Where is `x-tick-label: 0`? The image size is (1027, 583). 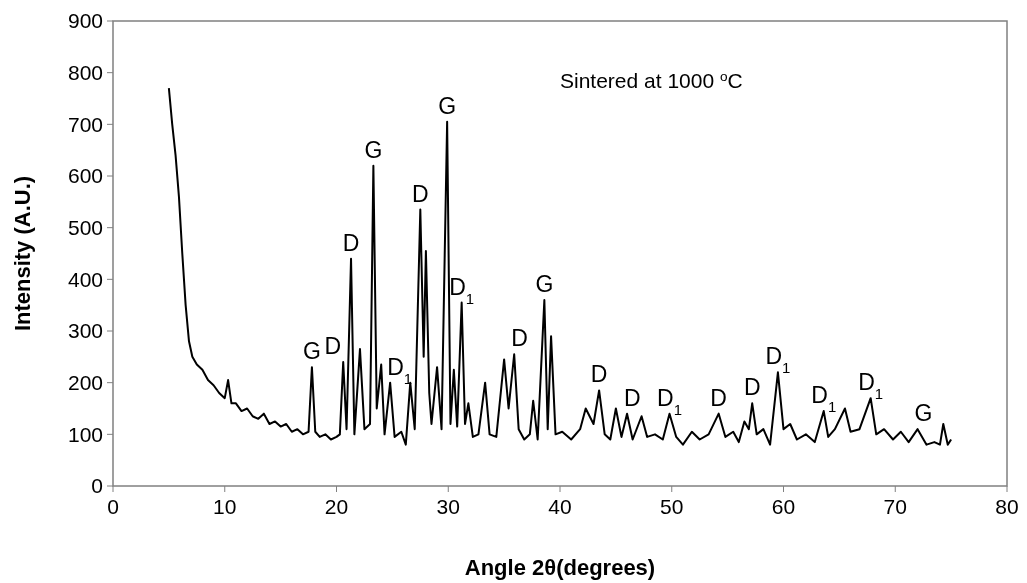 x-tick-label: 0 is located at coordinates (113, 506).